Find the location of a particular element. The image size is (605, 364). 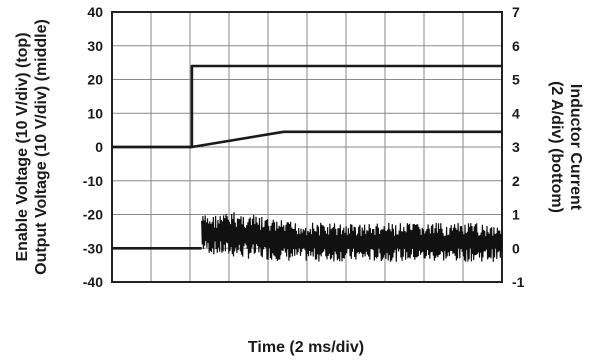

x-axis-label: Time (2 ms/div) is located at coordinates (306, 347).